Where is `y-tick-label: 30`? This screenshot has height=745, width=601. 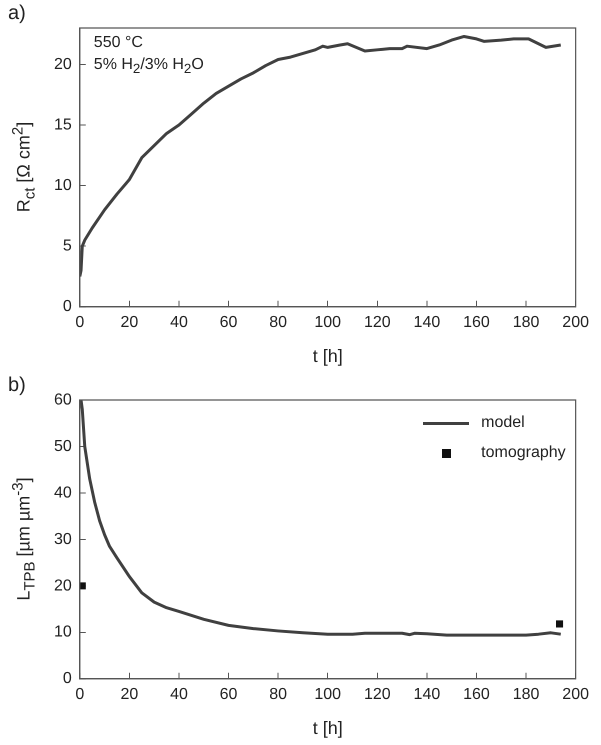
y-tick-label: 30 is located at coordinates (63, 539).